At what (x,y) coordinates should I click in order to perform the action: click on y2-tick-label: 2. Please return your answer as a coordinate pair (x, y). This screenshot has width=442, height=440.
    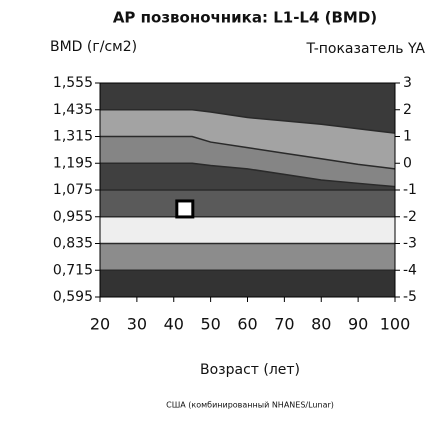
    Looking at the image, I should click on (407, 110).